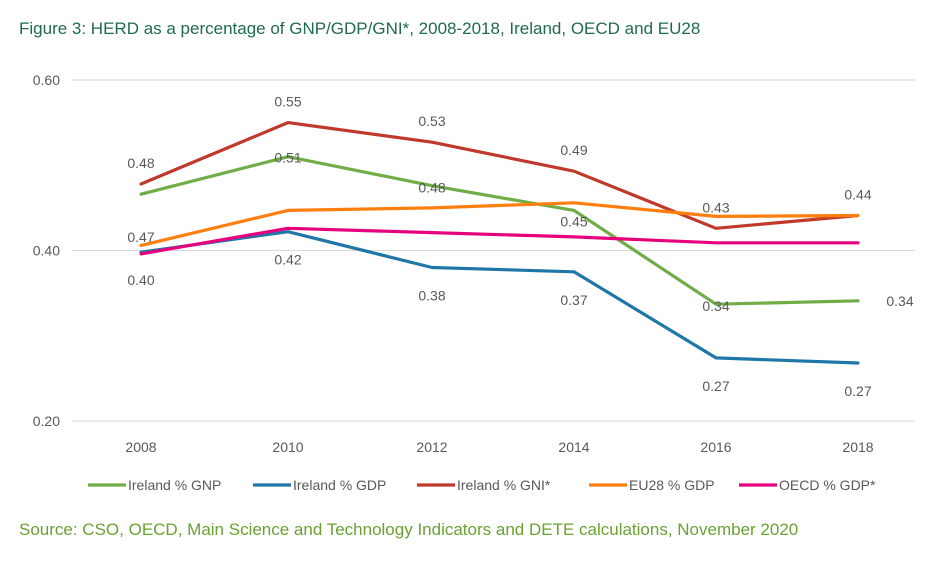 The width and height of the screenshot is (948, 562). Describe the element at coordinates (431, 447) in the screenshot. I see `x-tick-label: 2012` at that location.